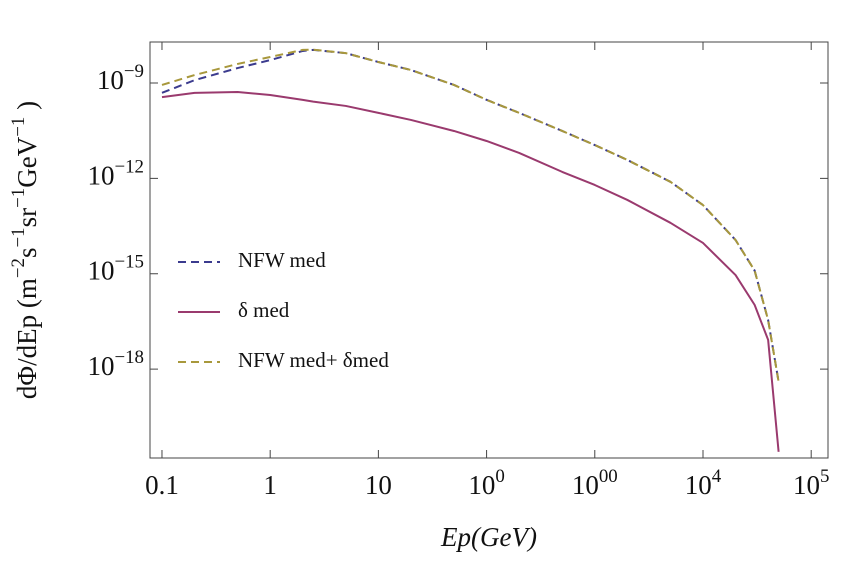  I want to click on legend-label: NFW med+ δmed, so click(313, 360).